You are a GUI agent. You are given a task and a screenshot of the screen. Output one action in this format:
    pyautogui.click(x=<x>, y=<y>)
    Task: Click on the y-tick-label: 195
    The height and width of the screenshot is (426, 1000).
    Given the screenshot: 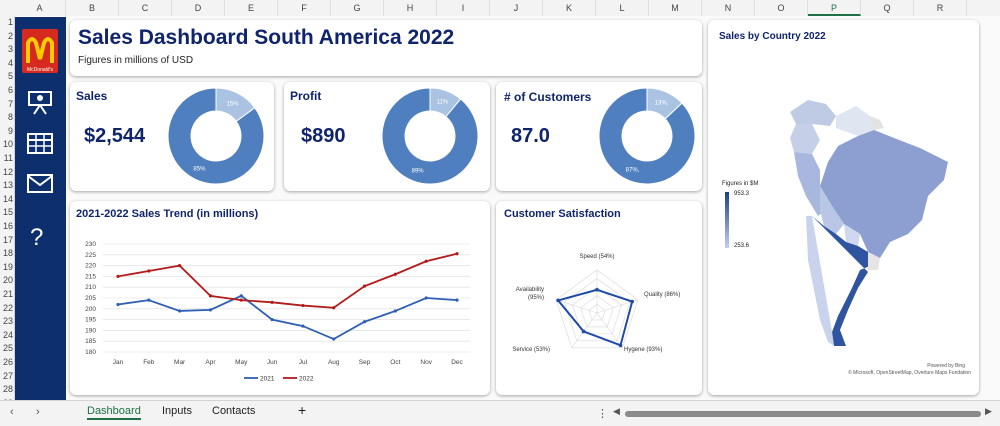 What is the action you would take?
    pyautogui.click(x=90, y=320)
    